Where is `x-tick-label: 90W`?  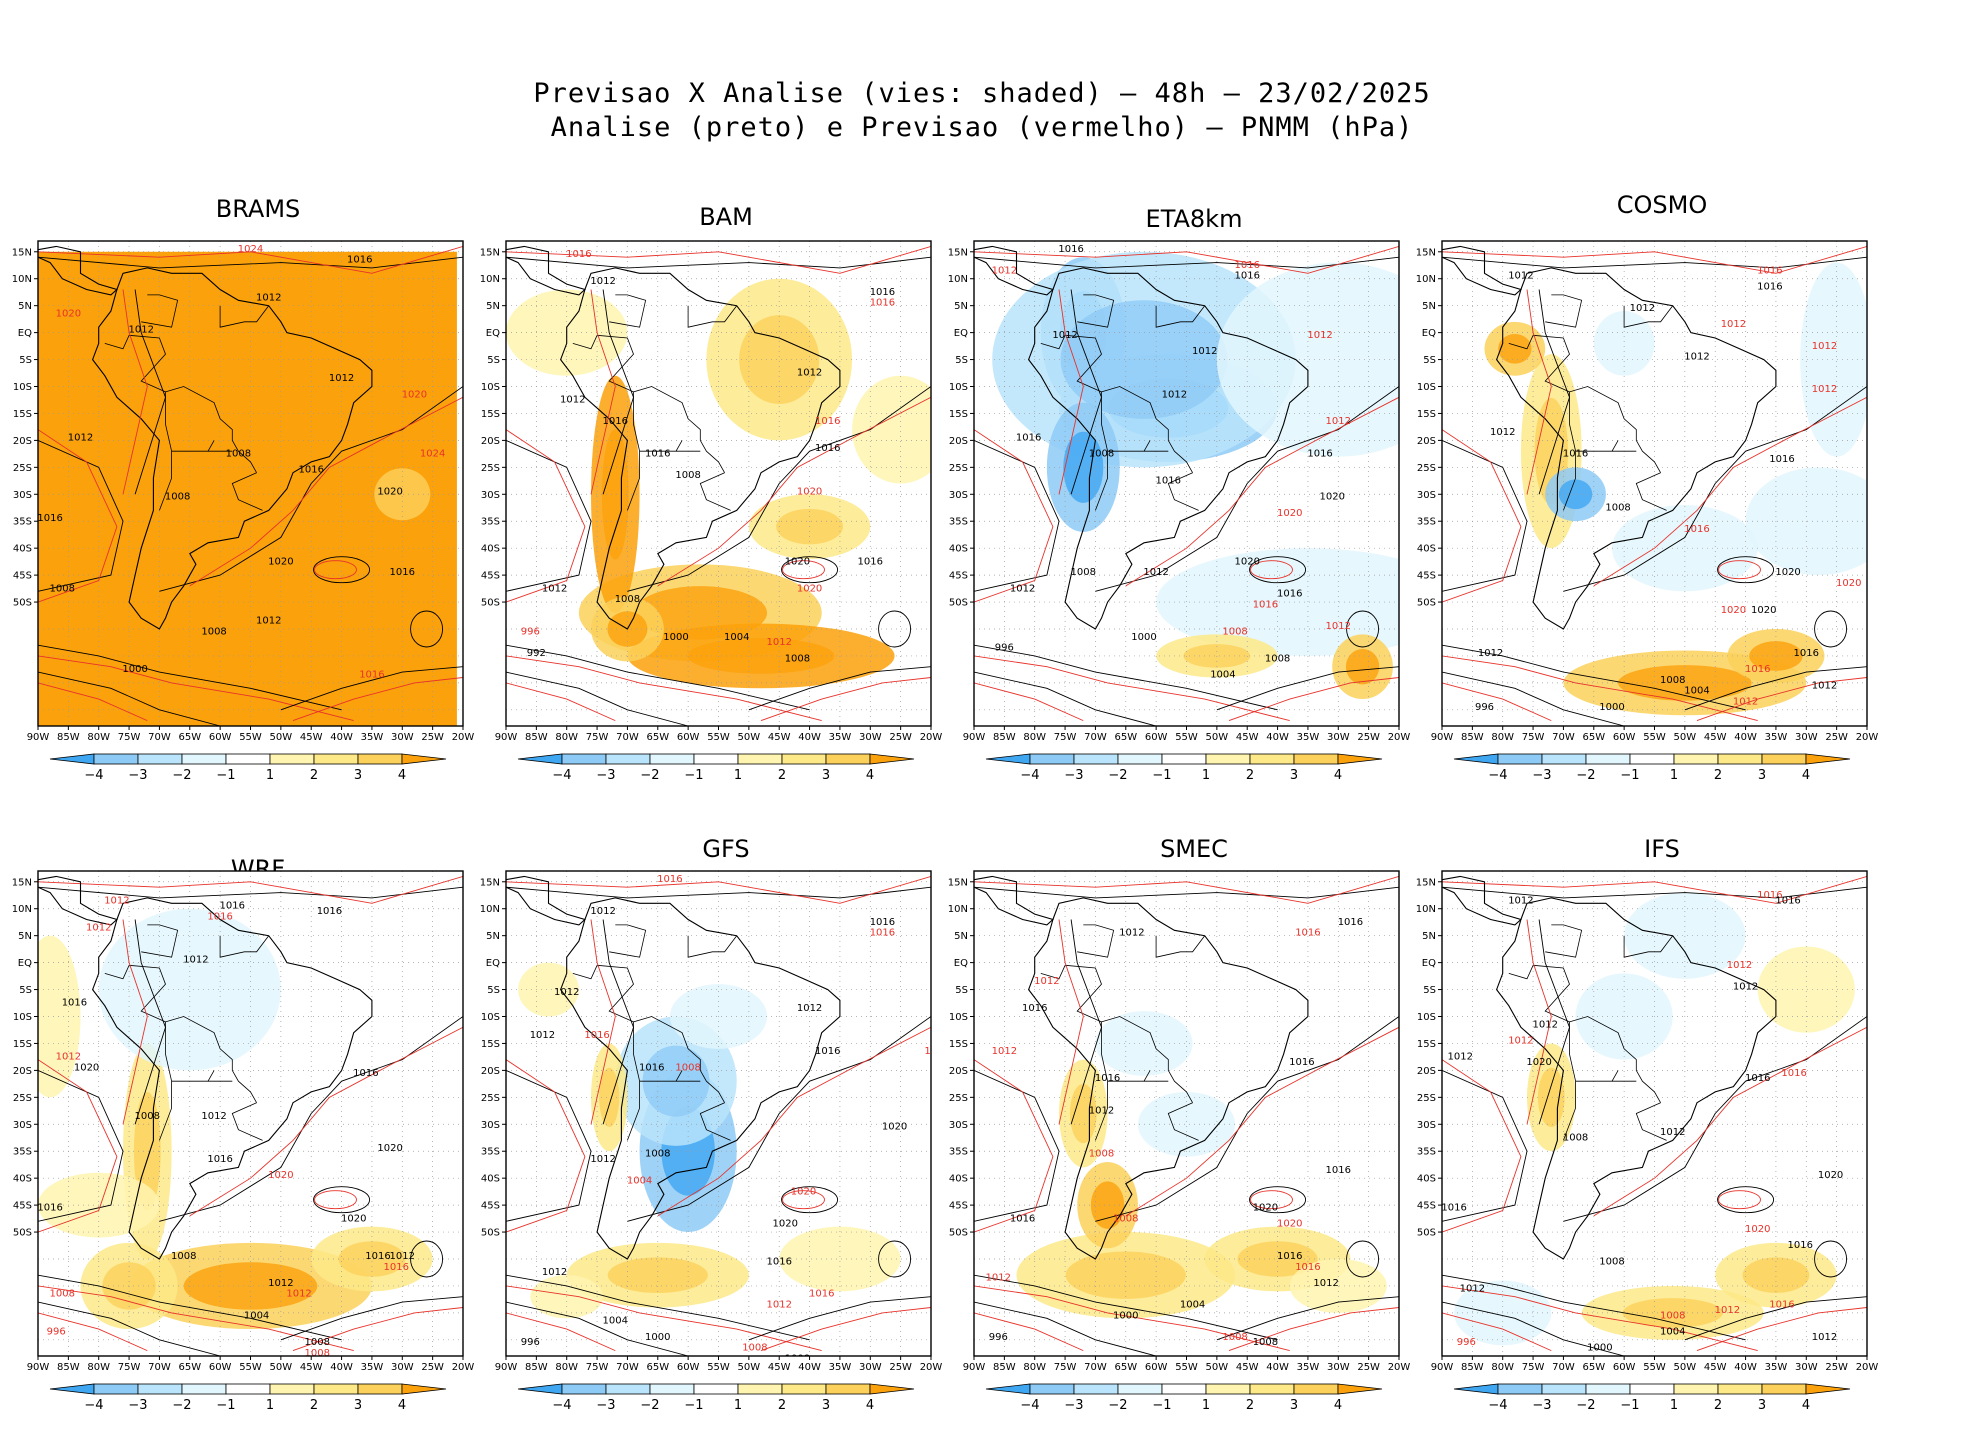 x-tick-label: 90W is located at coordinates (1442, 1367).